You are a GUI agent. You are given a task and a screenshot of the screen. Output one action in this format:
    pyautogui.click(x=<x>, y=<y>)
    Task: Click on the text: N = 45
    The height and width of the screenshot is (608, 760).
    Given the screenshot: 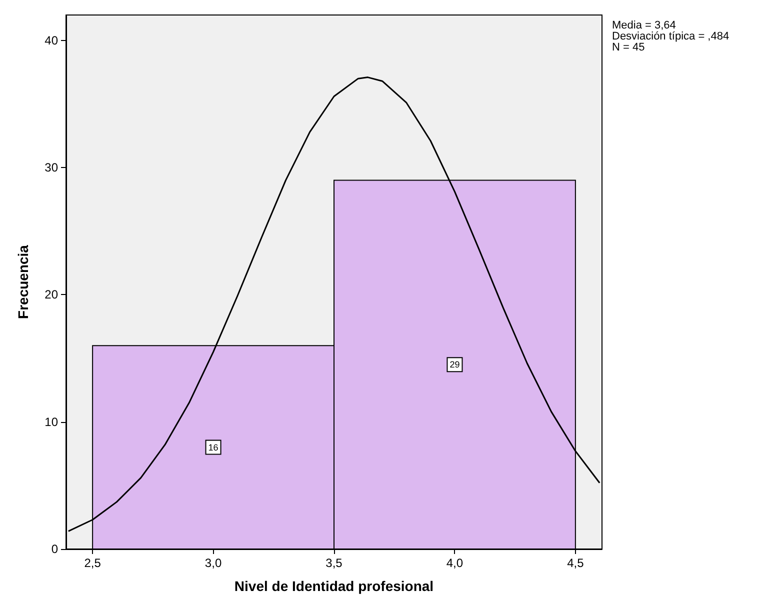 What is the action you would take?
    pyautogui.click(x=628, y=48)
    